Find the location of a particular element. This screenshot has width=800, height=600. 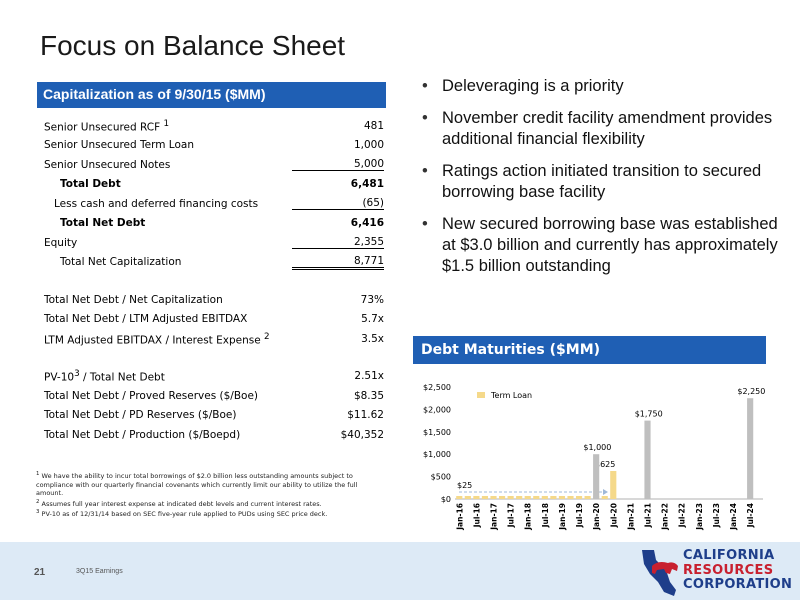

data-label: $25 is located at coordinates (464, 485).